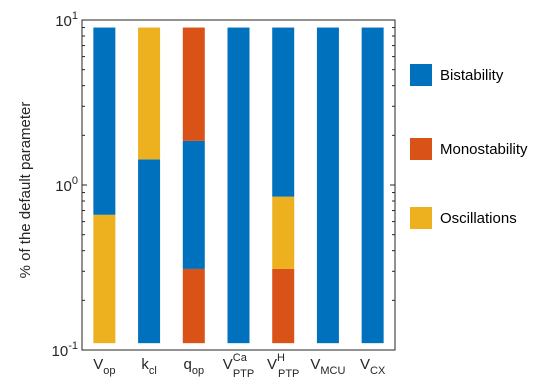  I want to click on legend: Bistability Monostability Oscillations, so click(469, 146).